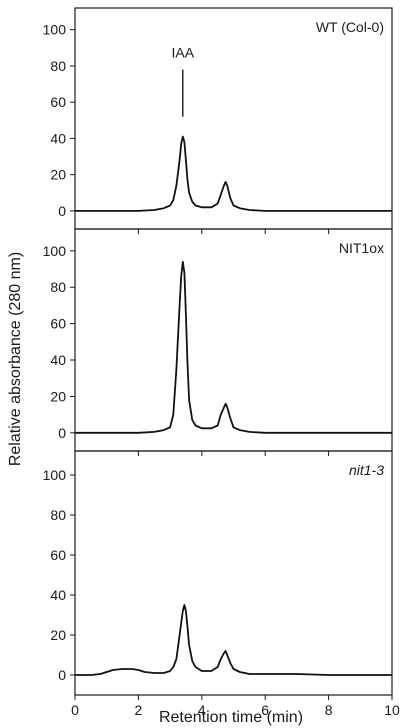 The width and height of the screenshot is (403, 728). I want to click on x-tick-label: 8, so click(329, 710).